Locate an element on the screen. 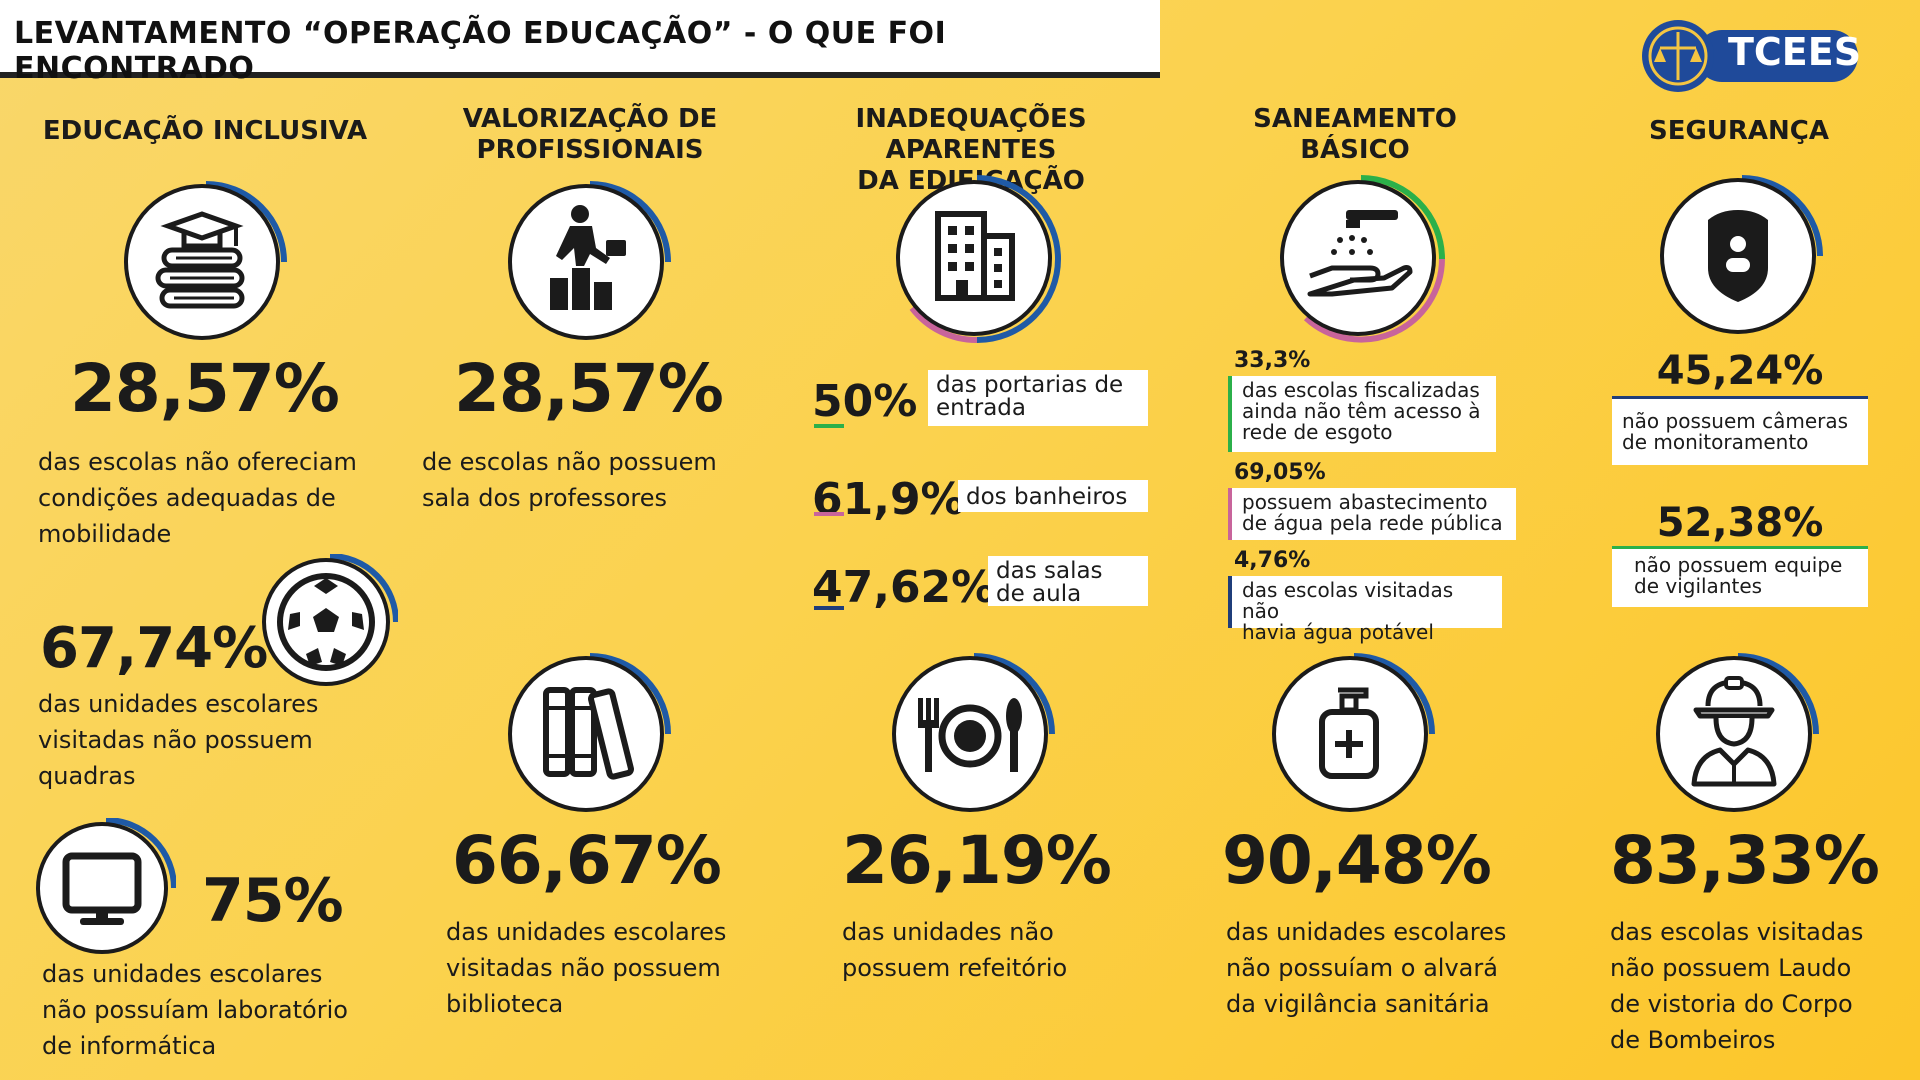 Image resolution: width=1920 pixels, height=1080 pixels. soccer-ball-icon is located at coordinates (326, 622).